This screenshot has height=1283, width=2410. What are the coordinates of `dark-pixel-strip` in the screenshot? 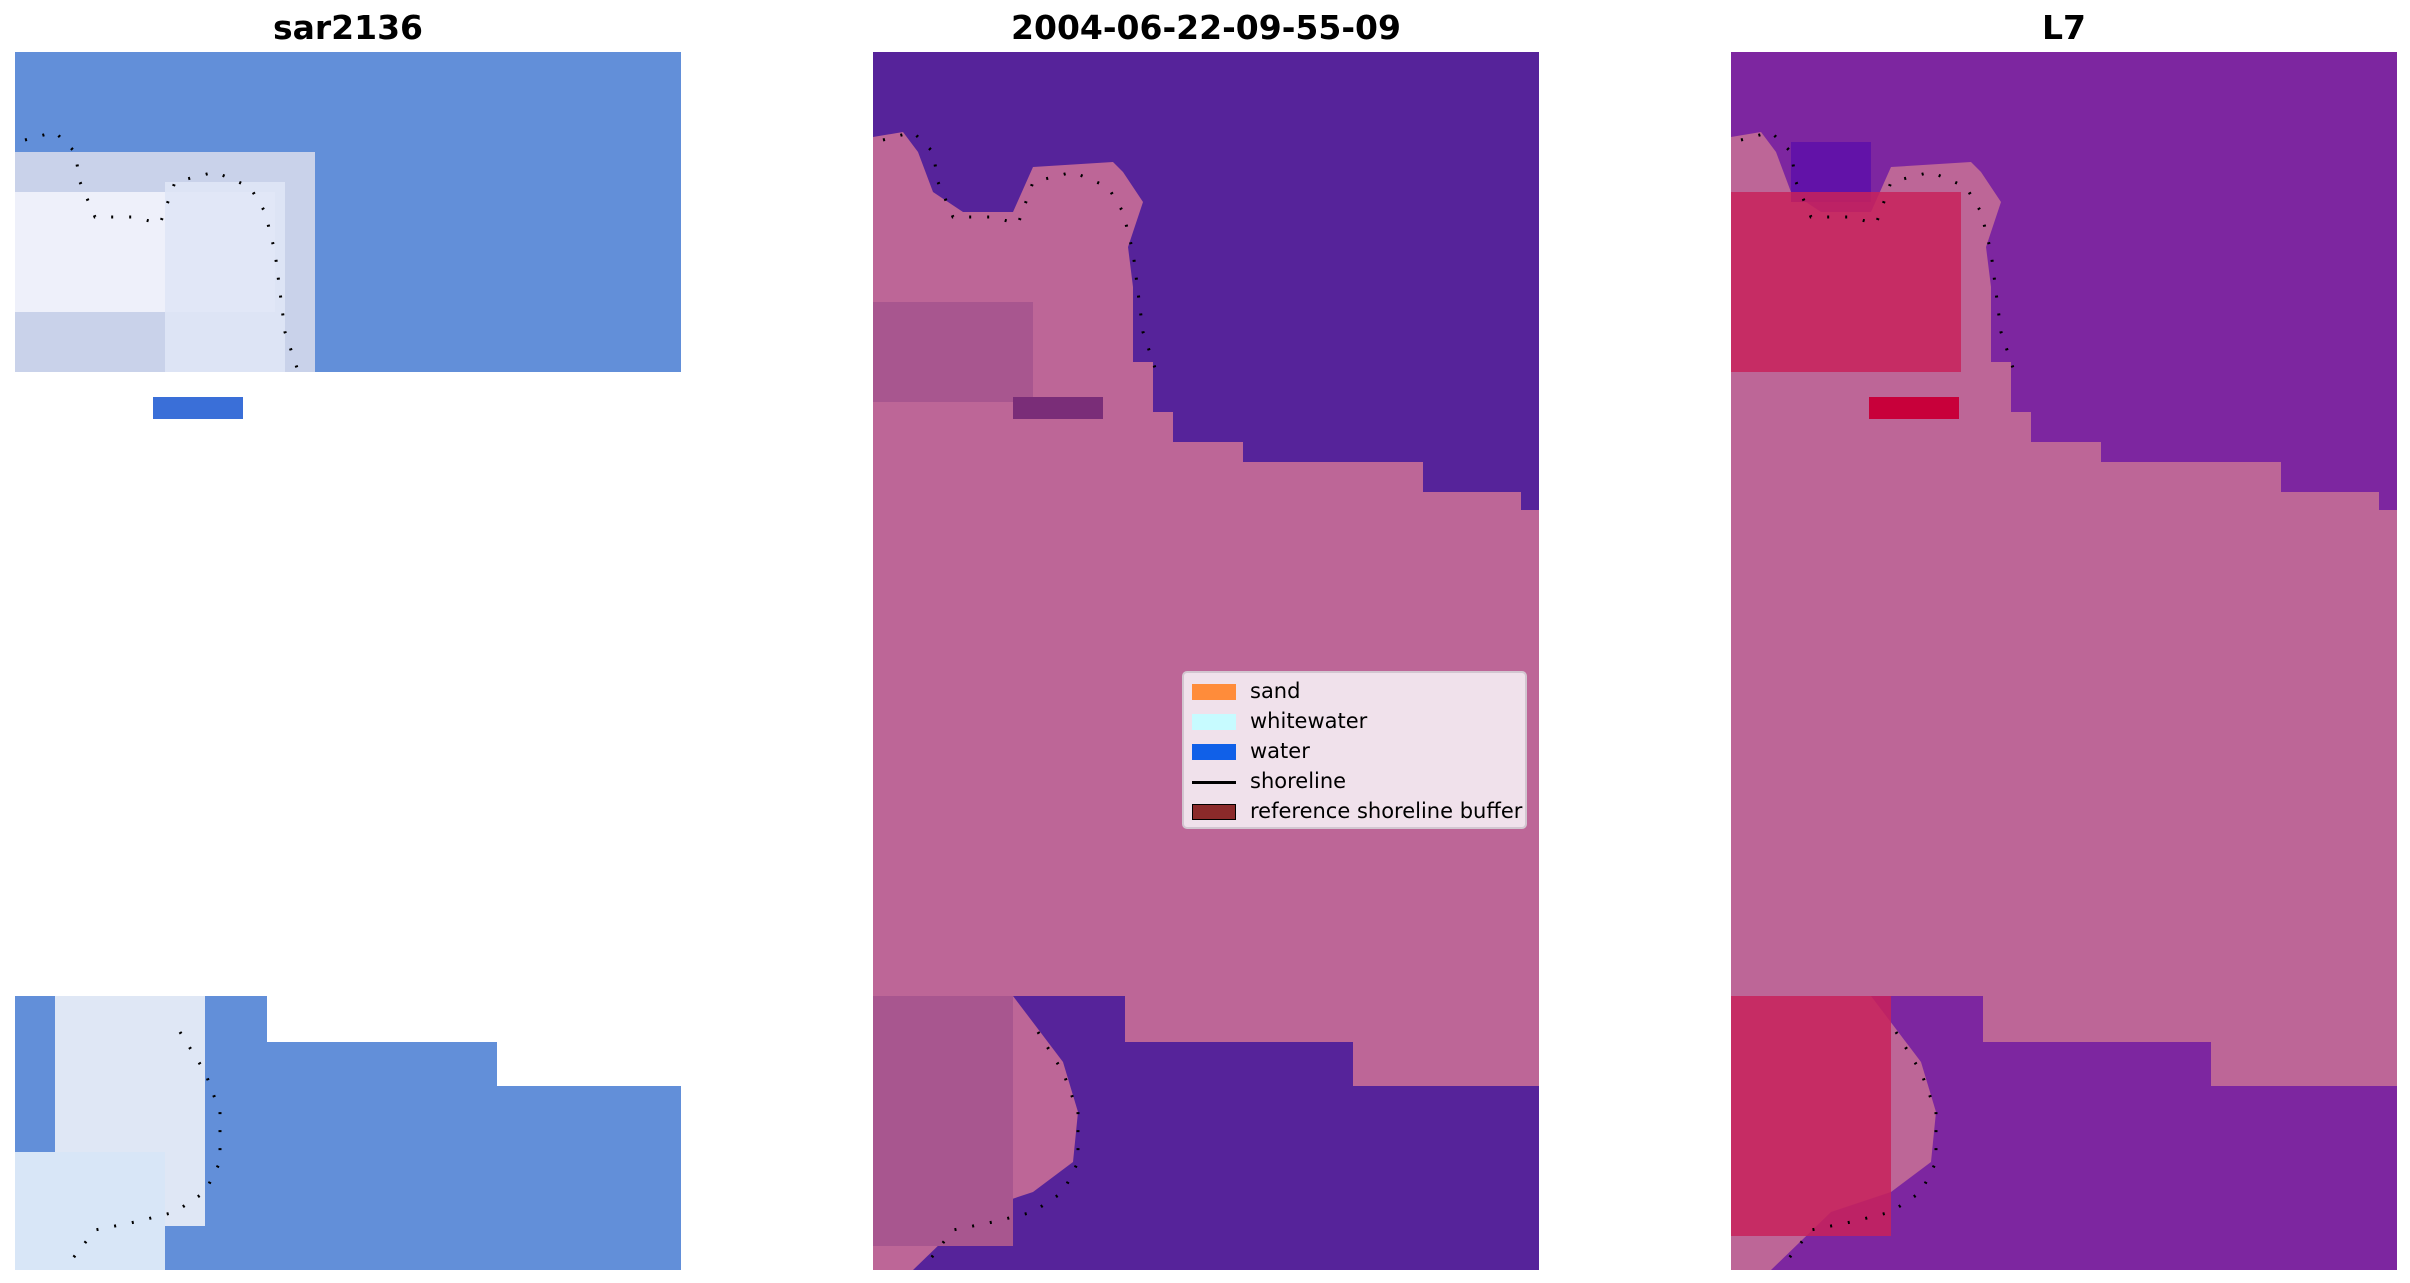 It's located at (198, 408).